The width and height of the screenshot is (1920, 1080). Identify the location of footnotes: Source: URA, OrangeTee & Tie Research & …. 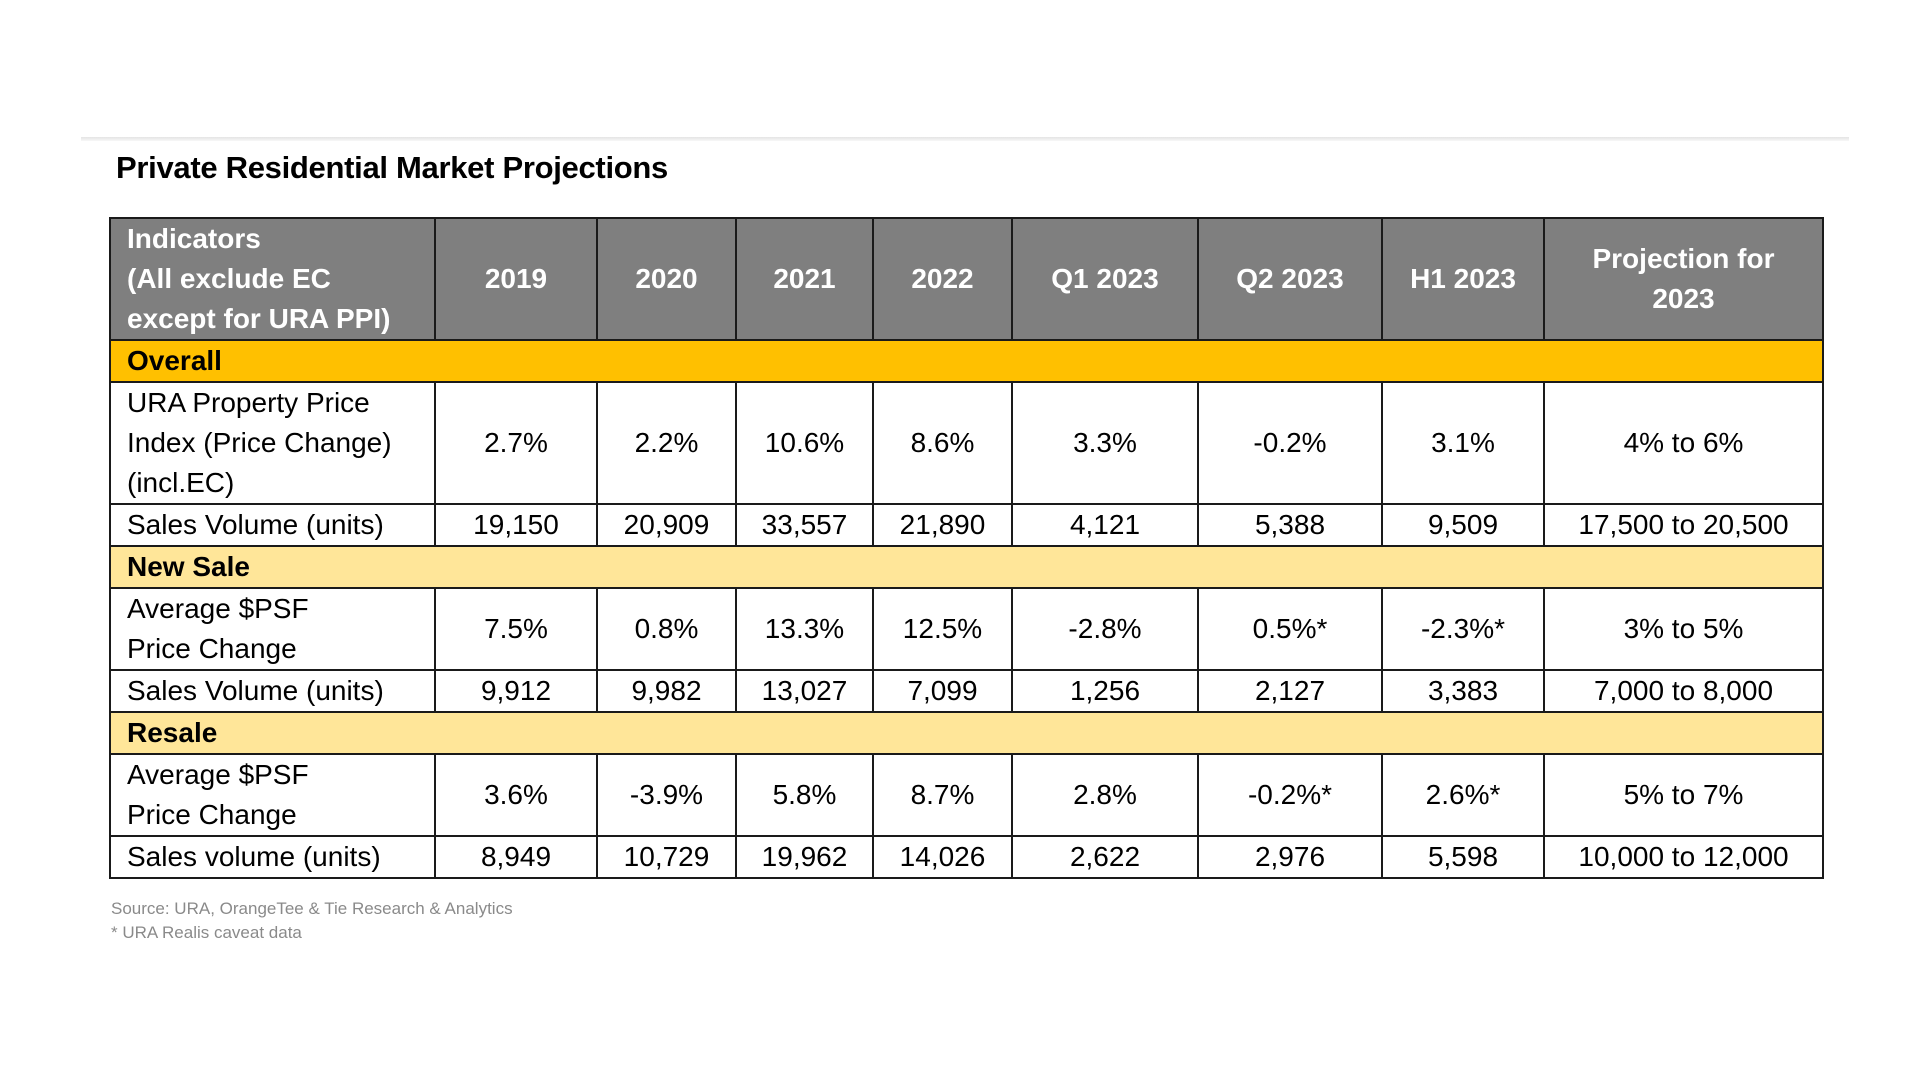
(312, 921).